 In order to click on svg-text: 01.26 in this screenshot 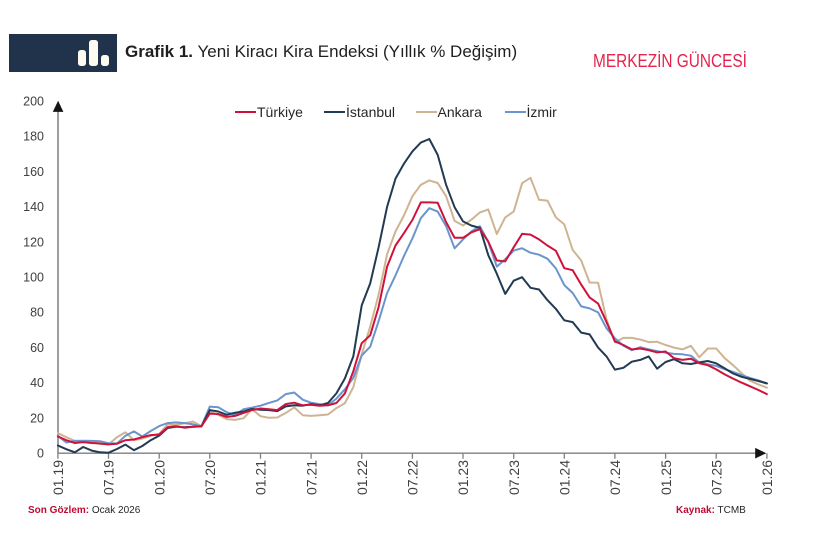, I will do `click(767, 477)`.